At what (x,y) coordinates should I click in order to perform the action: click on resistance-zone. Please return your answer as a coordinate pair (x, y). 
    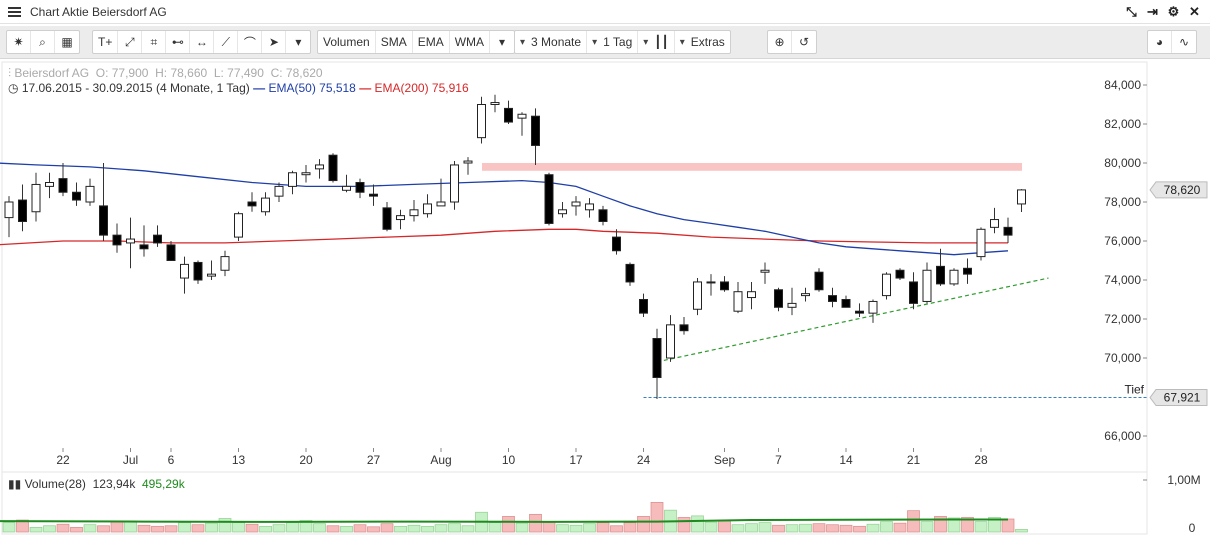
    Looking at the image, I should click on (752, 167).